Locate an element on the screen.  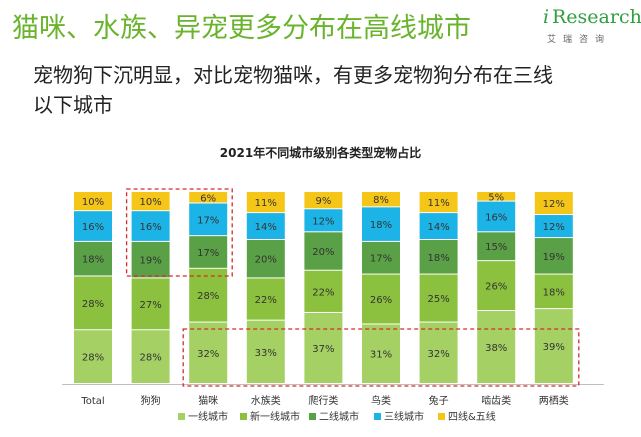
data-label: 26% is located at coordinates (496, 287).